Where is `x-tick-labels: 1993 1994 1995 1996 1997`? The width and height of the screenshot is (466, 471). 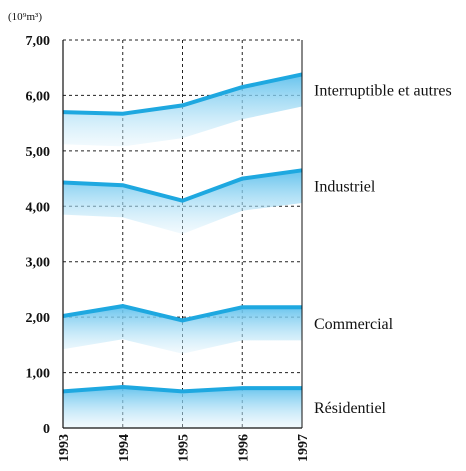 x-tick-labels: 1993 1994 1995 1996 1997 is located at coordinates (184, 448).